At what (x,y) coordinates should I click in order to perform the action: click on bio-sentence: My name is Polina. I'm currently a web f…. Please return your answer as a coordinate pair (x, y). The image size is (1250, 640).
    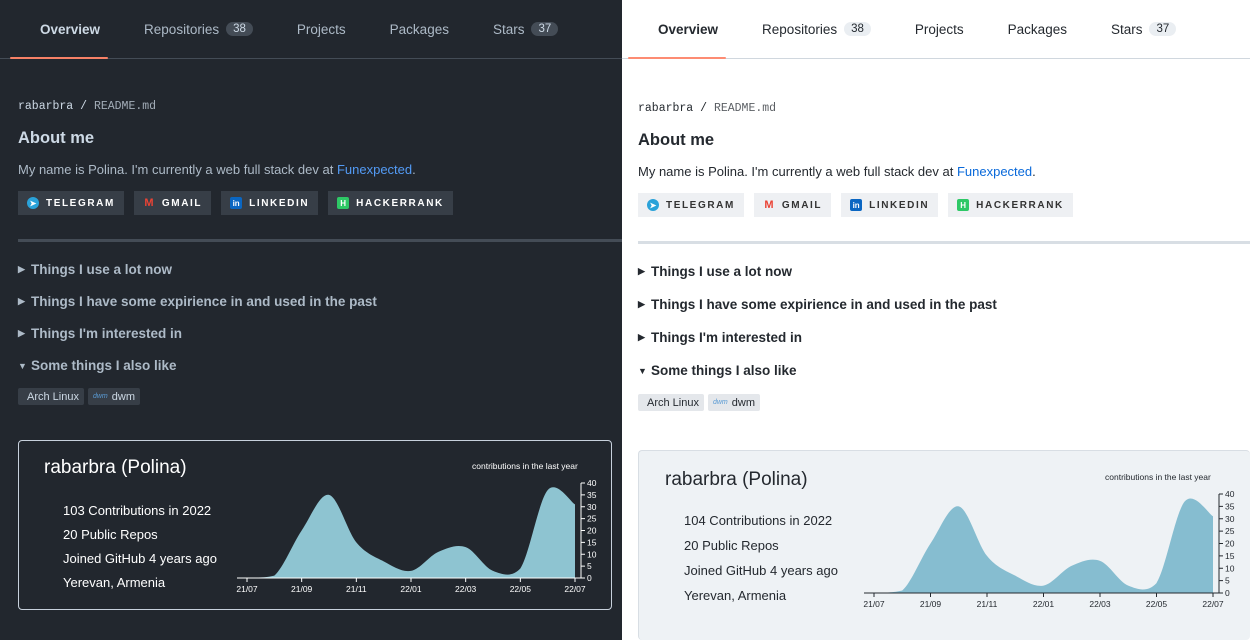
    Looking at the image, I should click on (797, 171).